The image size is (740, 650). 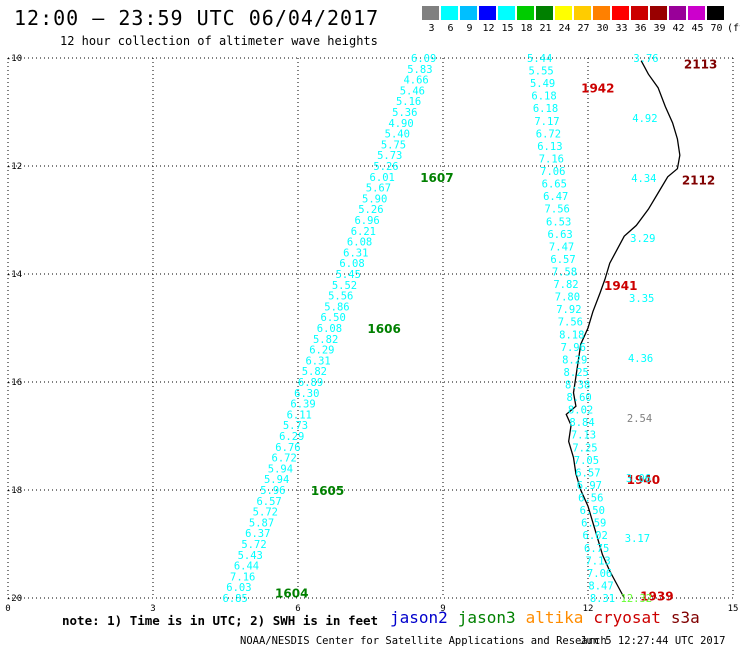 I want to click on x-tick-label: 3, so click(x=152, y=609).